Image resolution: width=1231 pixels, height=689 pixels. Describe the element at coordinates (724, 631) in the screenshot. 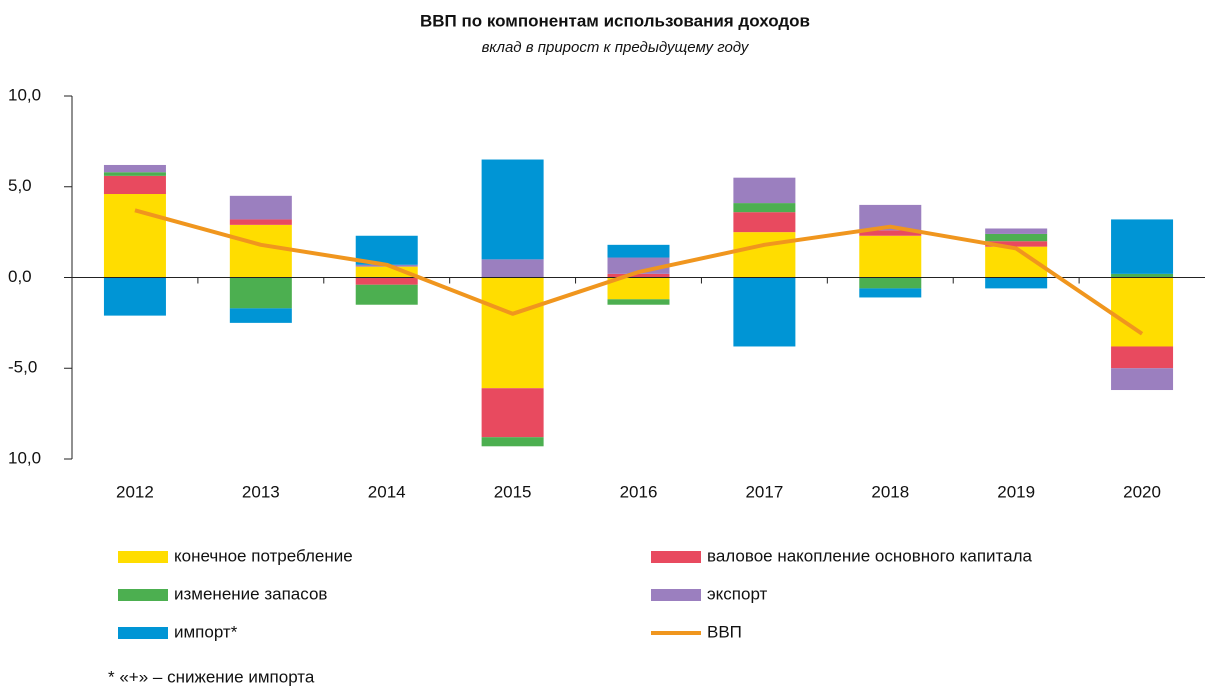

I see `legend-label: ВВП` at that location.